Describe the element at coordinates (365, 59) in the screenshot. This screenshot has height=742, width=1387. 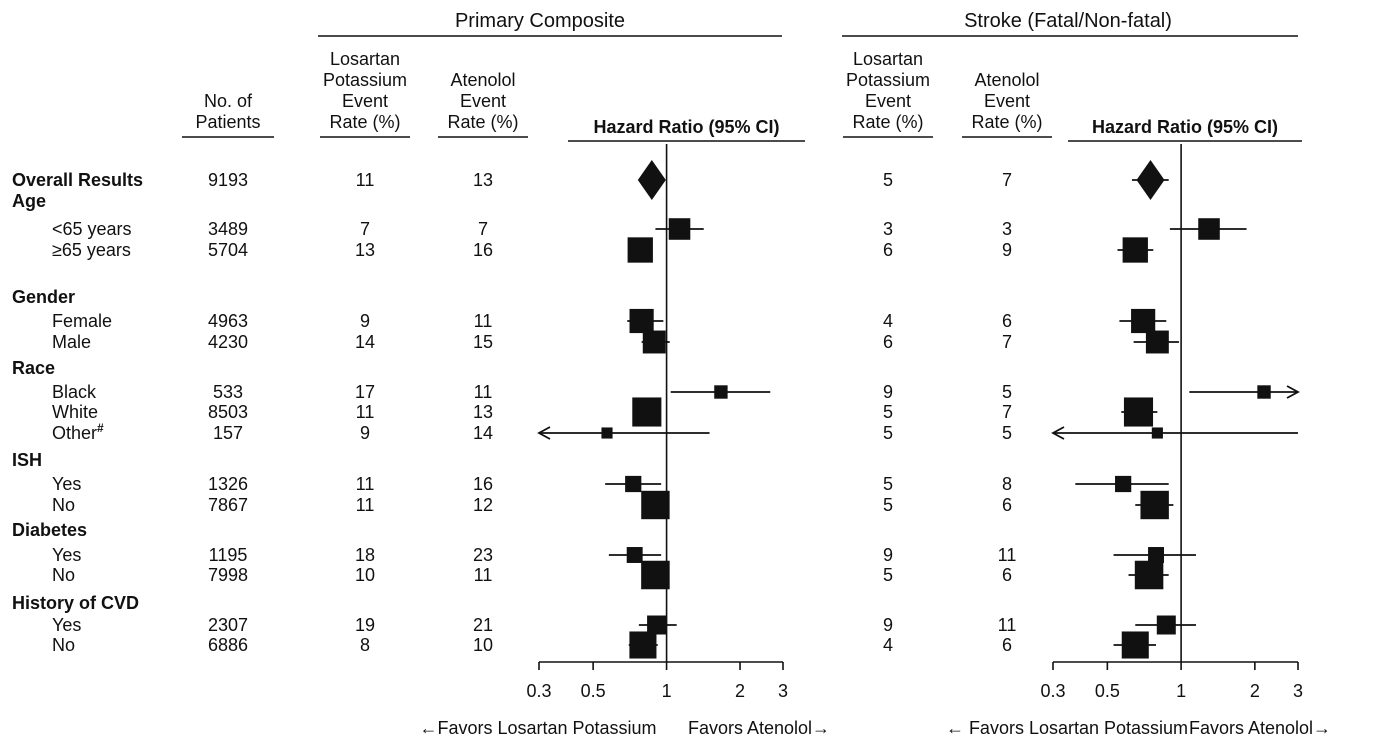
I see `header-losartan-rate-primary-line-1: Losartan` at that location.